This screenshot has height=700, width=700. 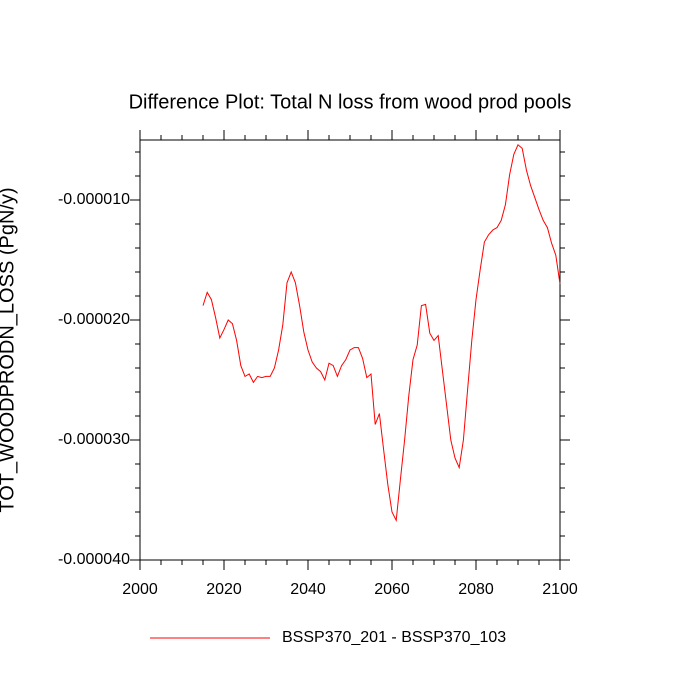 I want to click on x-tick-label: 2000, so click(x=140, y=589).